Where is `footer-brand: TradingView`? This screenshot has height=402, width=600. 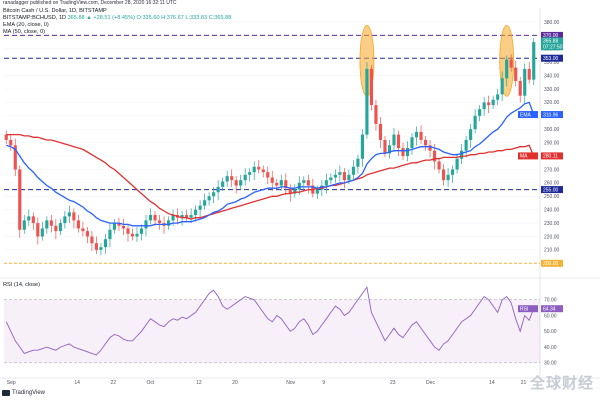
footer-brand: TradingView is located at coordinates (23, 393).